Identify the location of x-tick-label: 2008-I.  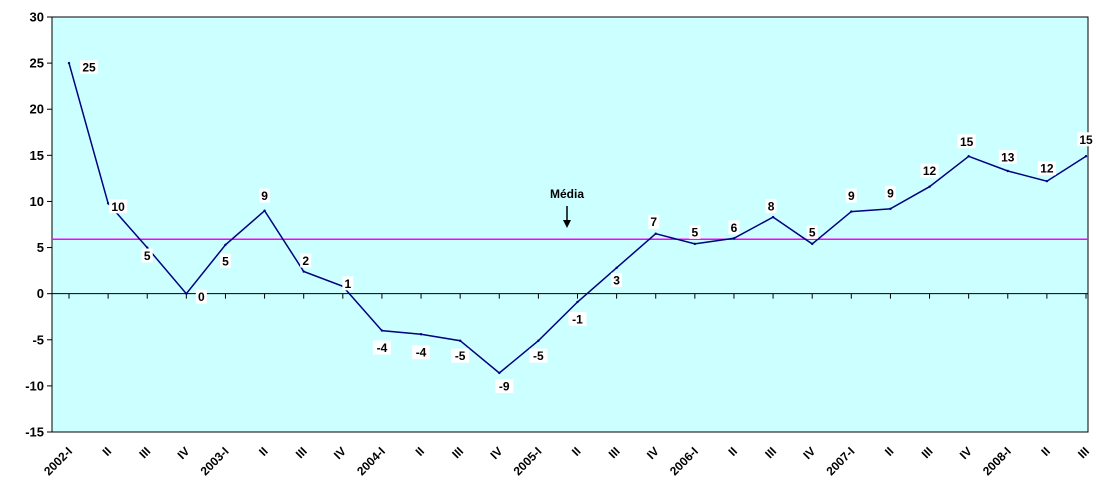
(997, 461).